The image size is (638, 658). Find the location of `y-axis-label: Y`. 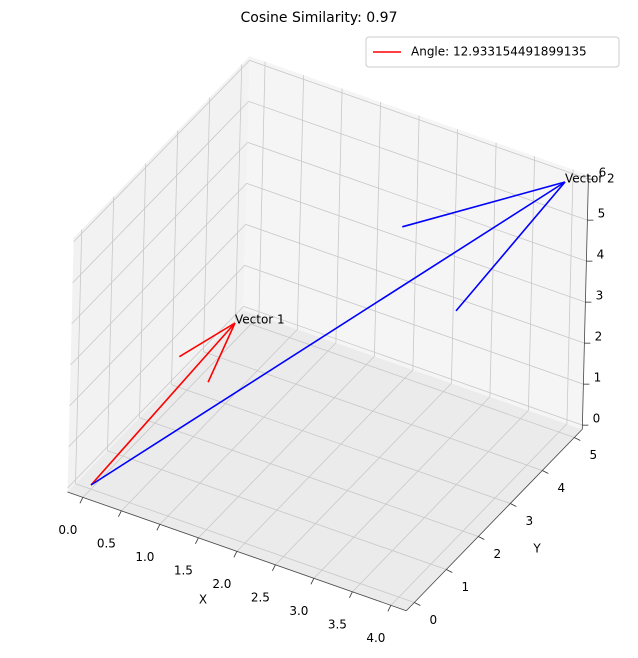

y-axis-label: Y is located at coordinates (536, 549).